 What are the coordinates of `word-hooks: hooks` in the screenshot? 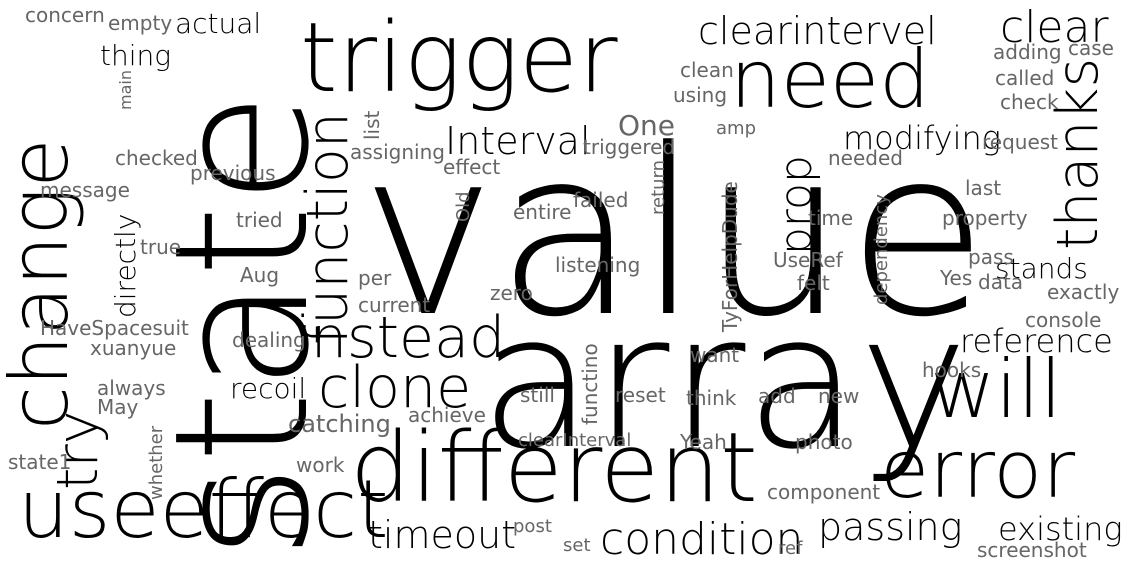 It's located at (952, 370).